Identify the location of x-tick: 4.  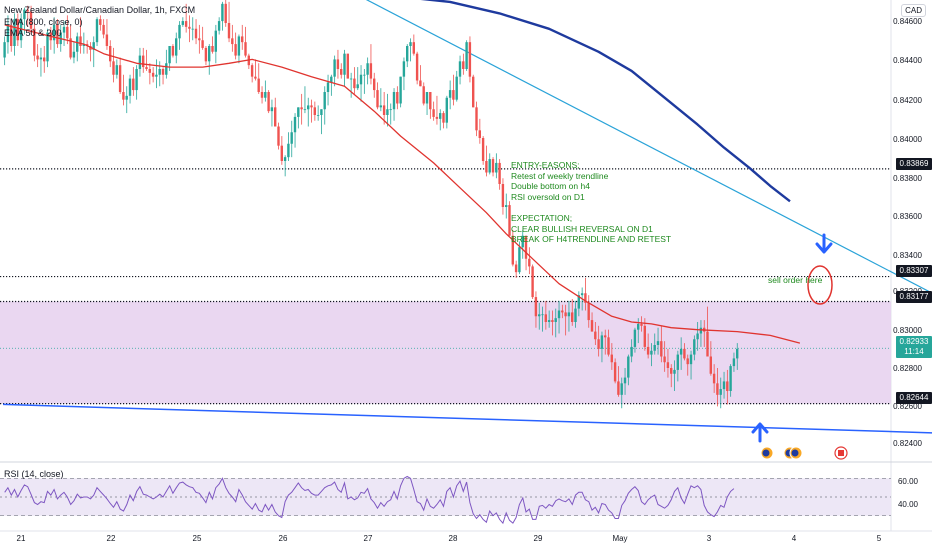
(794, 538).